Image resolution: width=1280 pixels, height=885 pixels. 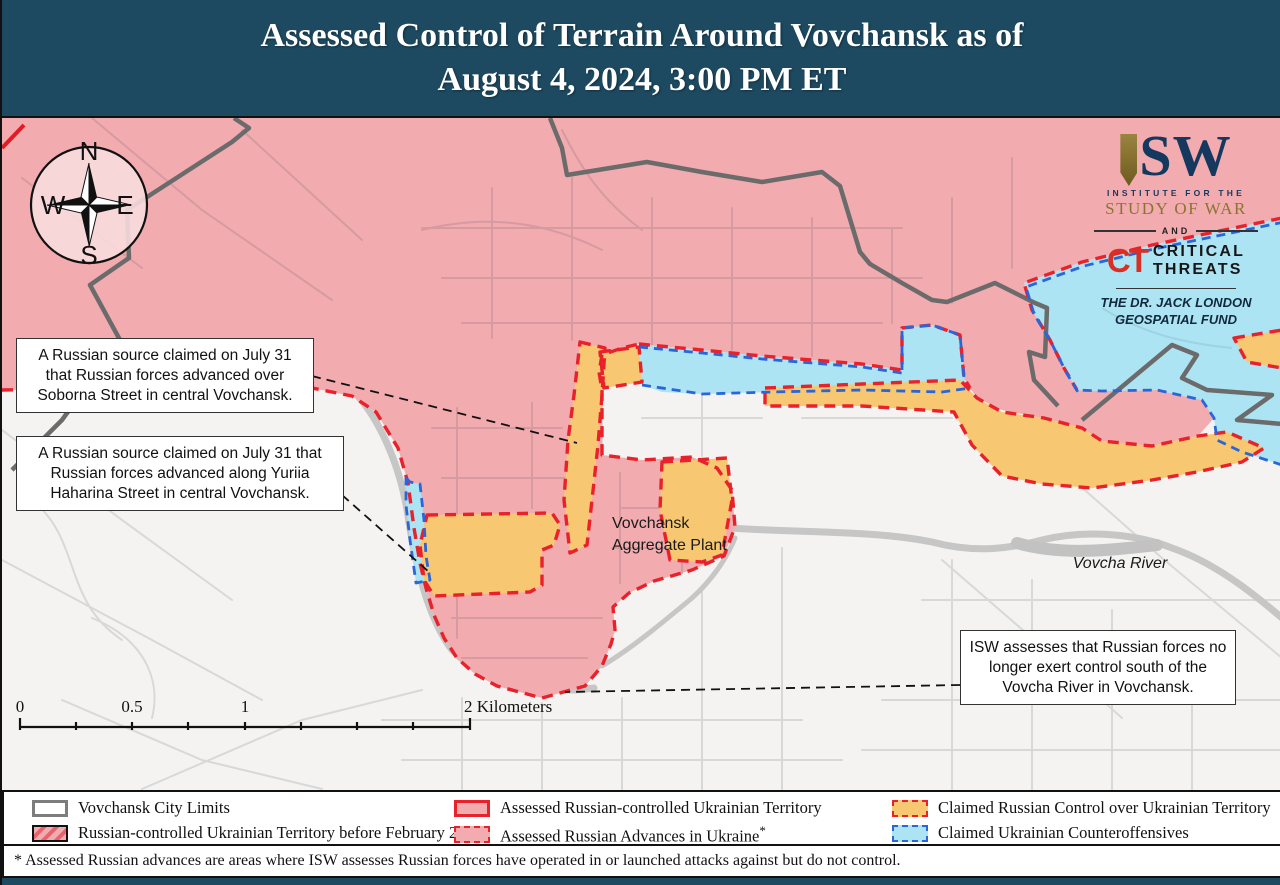 What do you see at coordinates (472, 835) in the screenshot?
I see `russian-advances-swatch` at bounding box center [472, 835].